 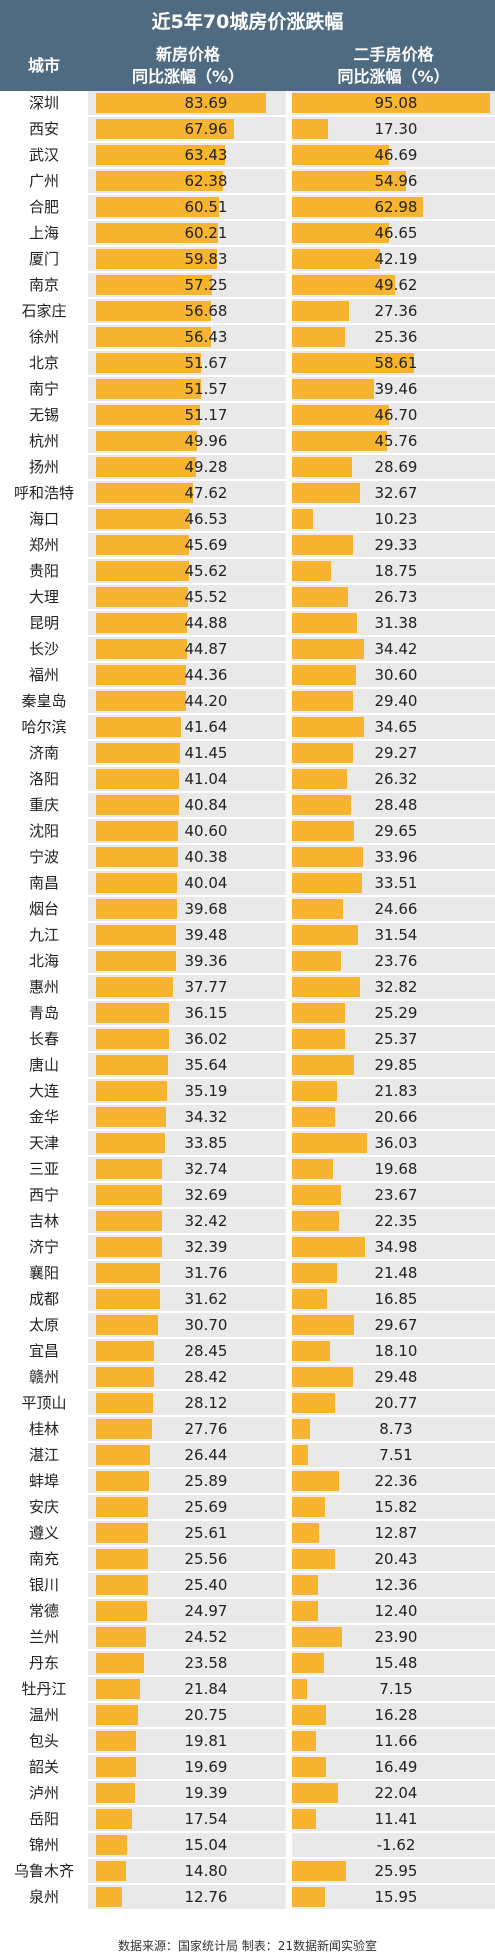 What do you see at coordinates (247, 1248) in the screenshot?
I see `table-row: 济宁 32.39 34.98` at bounding box center [247, 1248].